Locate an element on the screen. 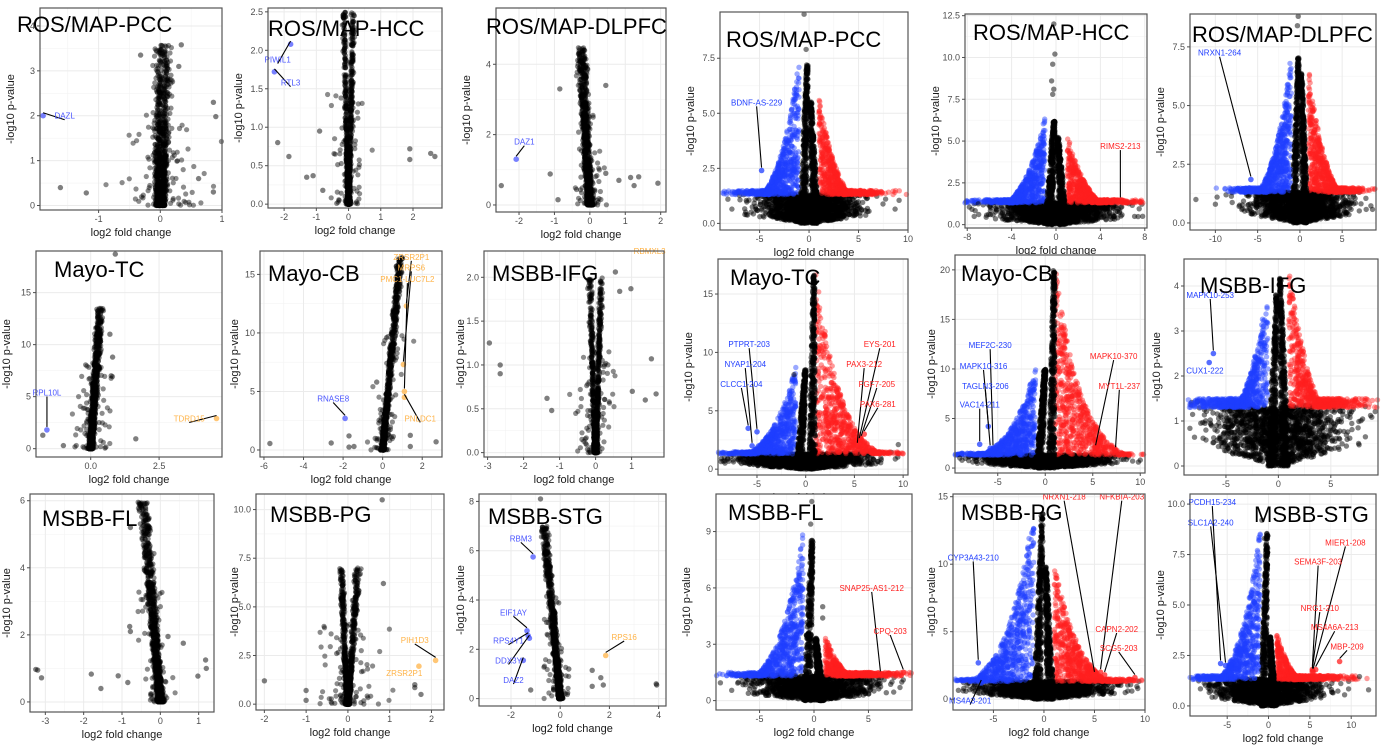  annotation-leader-line is located at coordinates (282, 77).